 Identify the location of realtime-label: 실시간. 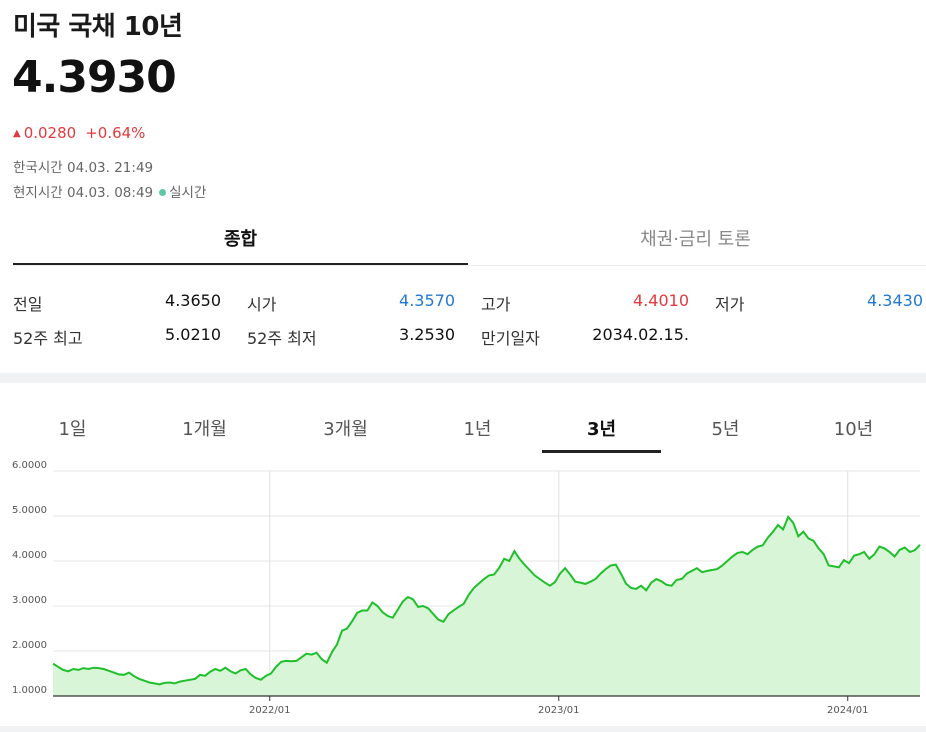
(188, 193).